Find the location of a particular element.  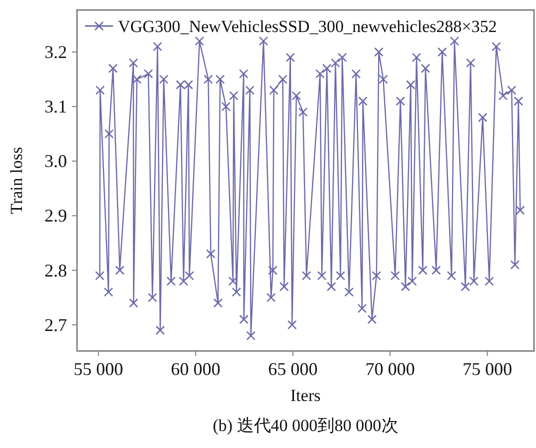

y-tick-label: 2.7 is located at coordinates (55, 324).